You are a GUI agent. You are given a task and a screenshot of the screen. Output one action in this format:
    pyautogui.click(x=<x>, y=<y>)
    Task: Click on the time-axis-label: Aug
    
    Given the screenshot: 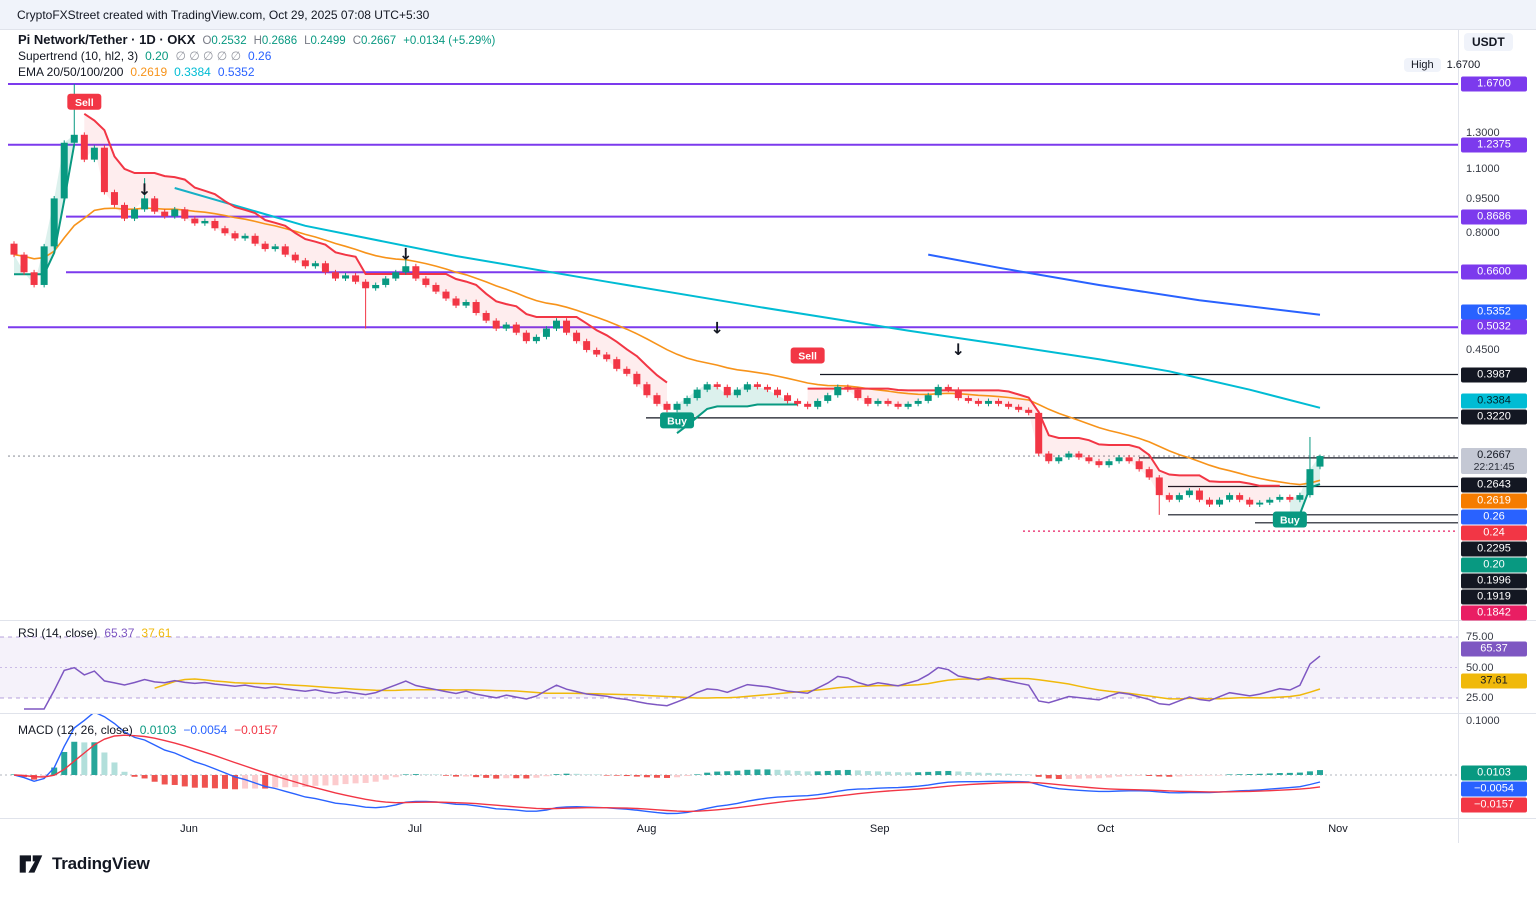 What is the action you would take?
    pyautogui.click(x=646, y=829)
    